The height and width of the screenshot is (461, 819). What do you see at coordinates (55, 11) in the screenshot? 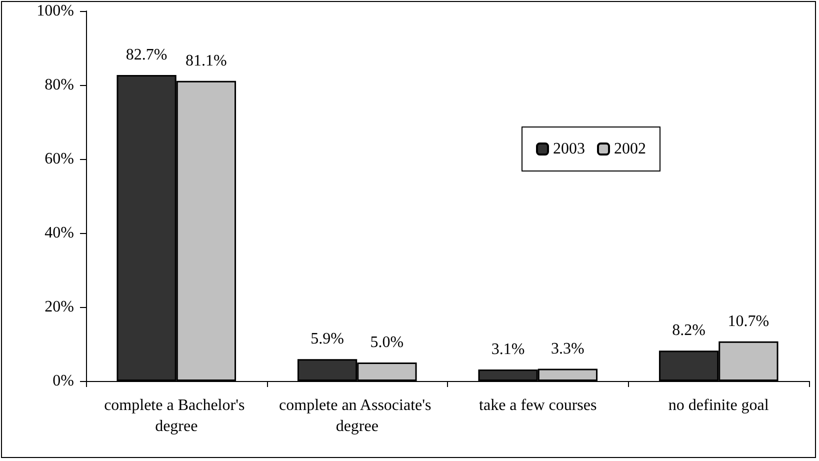
I see `y-tick-label: 100%` at bounding box center [55, 11].